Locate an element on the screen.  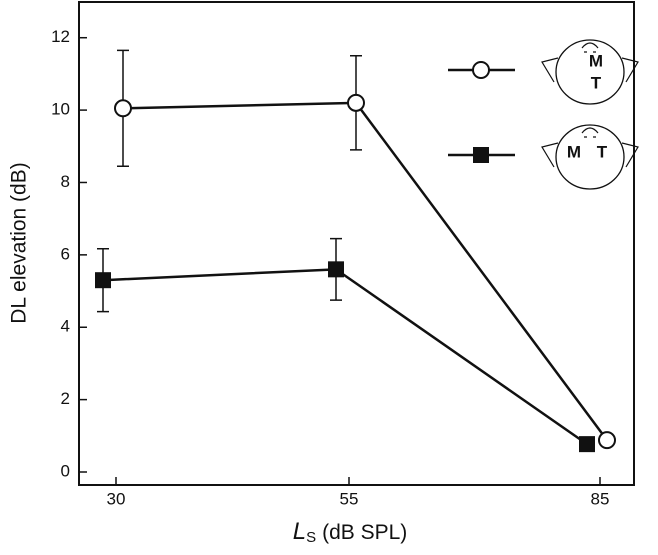
y-tick-label: 2 is located at coordinates (65, 398).